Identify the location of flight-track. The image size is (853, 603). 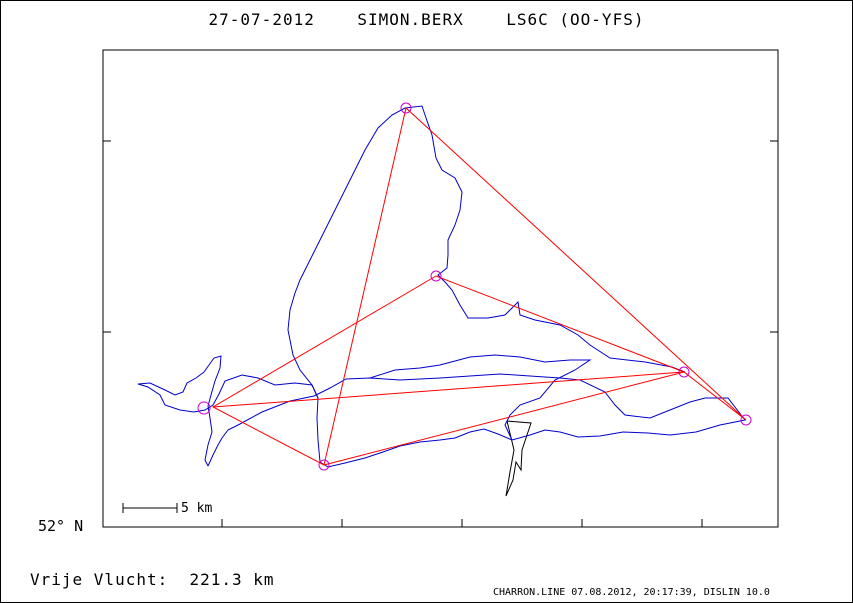
(441, 411).